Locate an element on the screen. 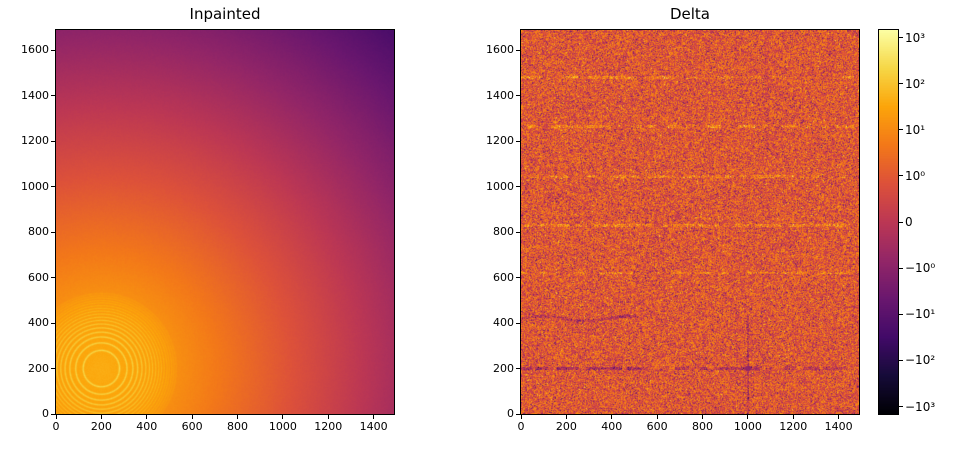 The image size is (955, 451). colorbar-tick-label: −10³ is located at coordinates (920, 406).